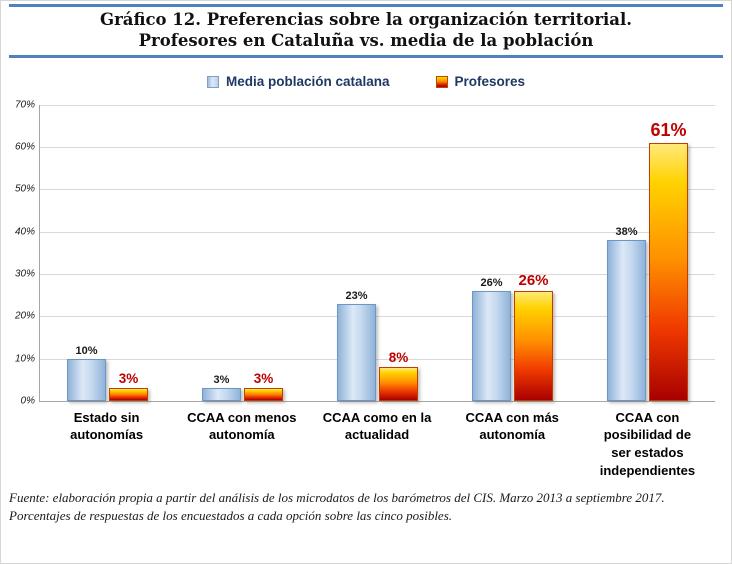  I want to click on legend-swatch-profesores-icon, so click(441, 81).